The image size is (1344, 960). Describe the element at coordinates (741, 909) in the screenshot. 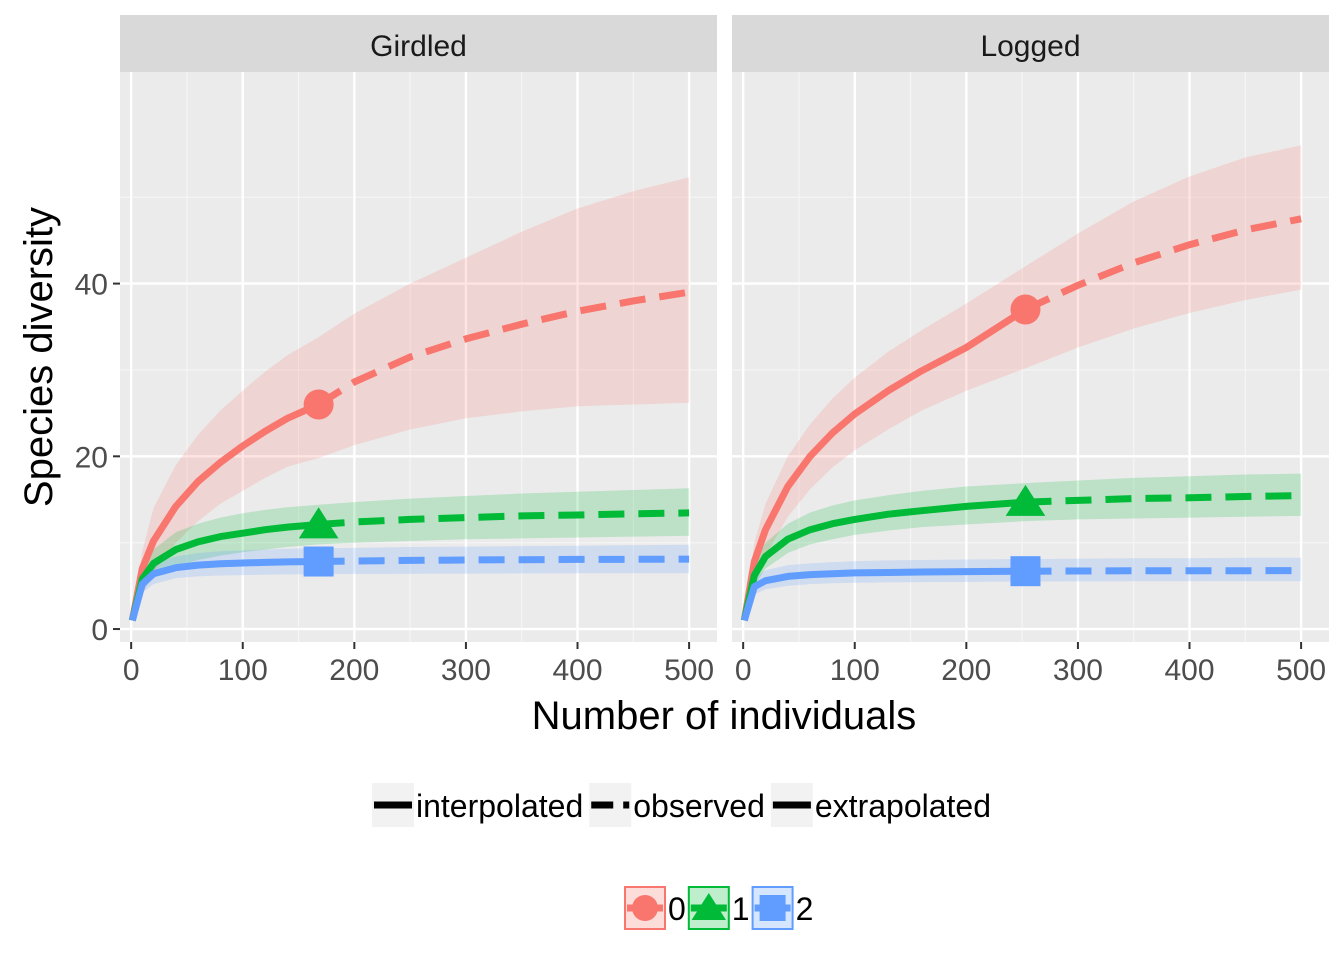

I see `legend-order-label: 1` at that location.